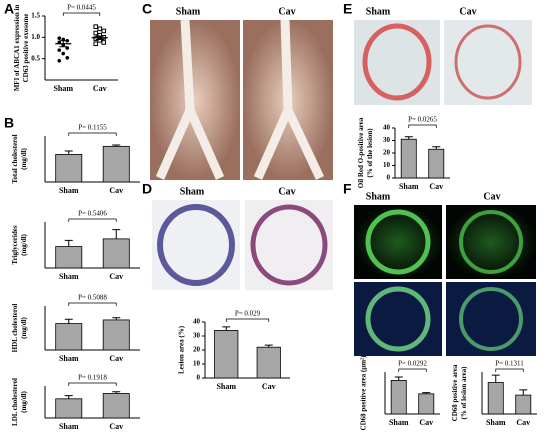  Describe the element at coordinates (35, 37) in the screenshot. I see `y-tick-label: 1.0` at that location.